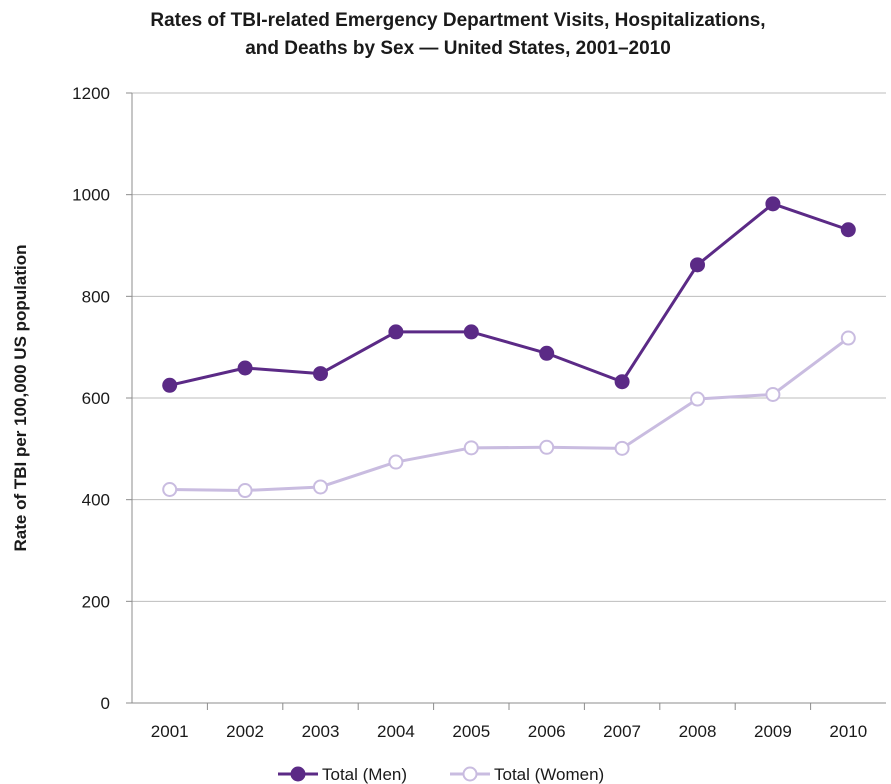  I want to click on x-tick-label-2008: 2008, so click(698, 731).